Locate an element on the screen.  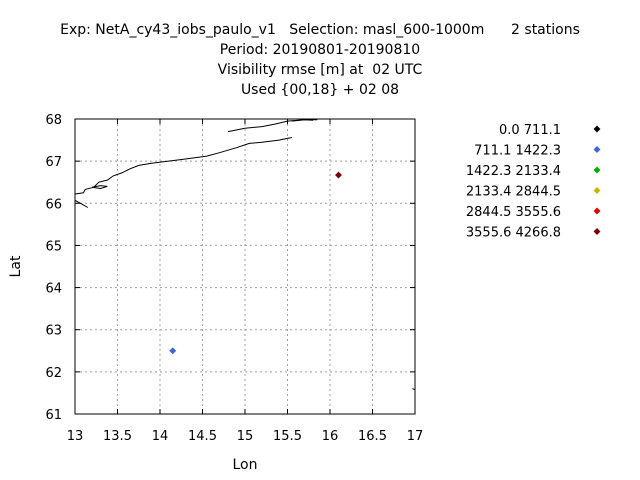
point-layer is located at coordinates (256, 263).